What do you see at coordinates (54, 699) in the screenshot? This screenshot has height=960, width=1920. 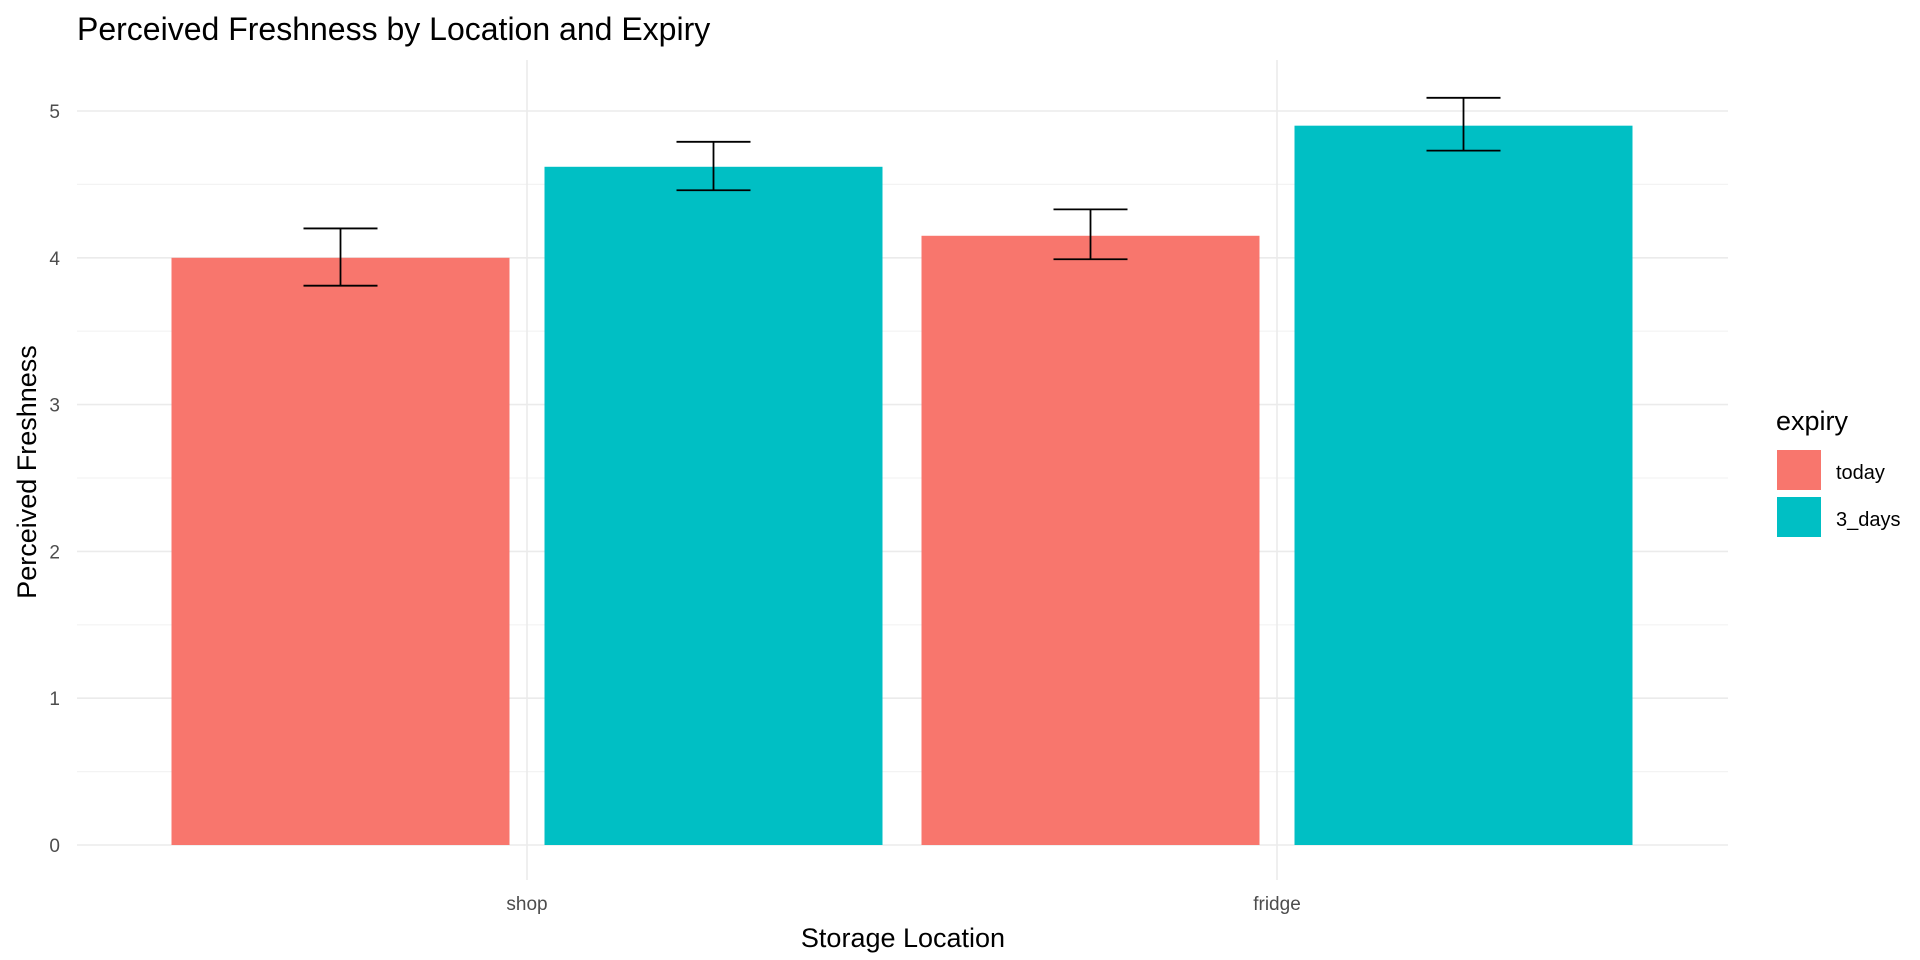 I see `y-tick-label: 1` at bounding box center [54, 699].